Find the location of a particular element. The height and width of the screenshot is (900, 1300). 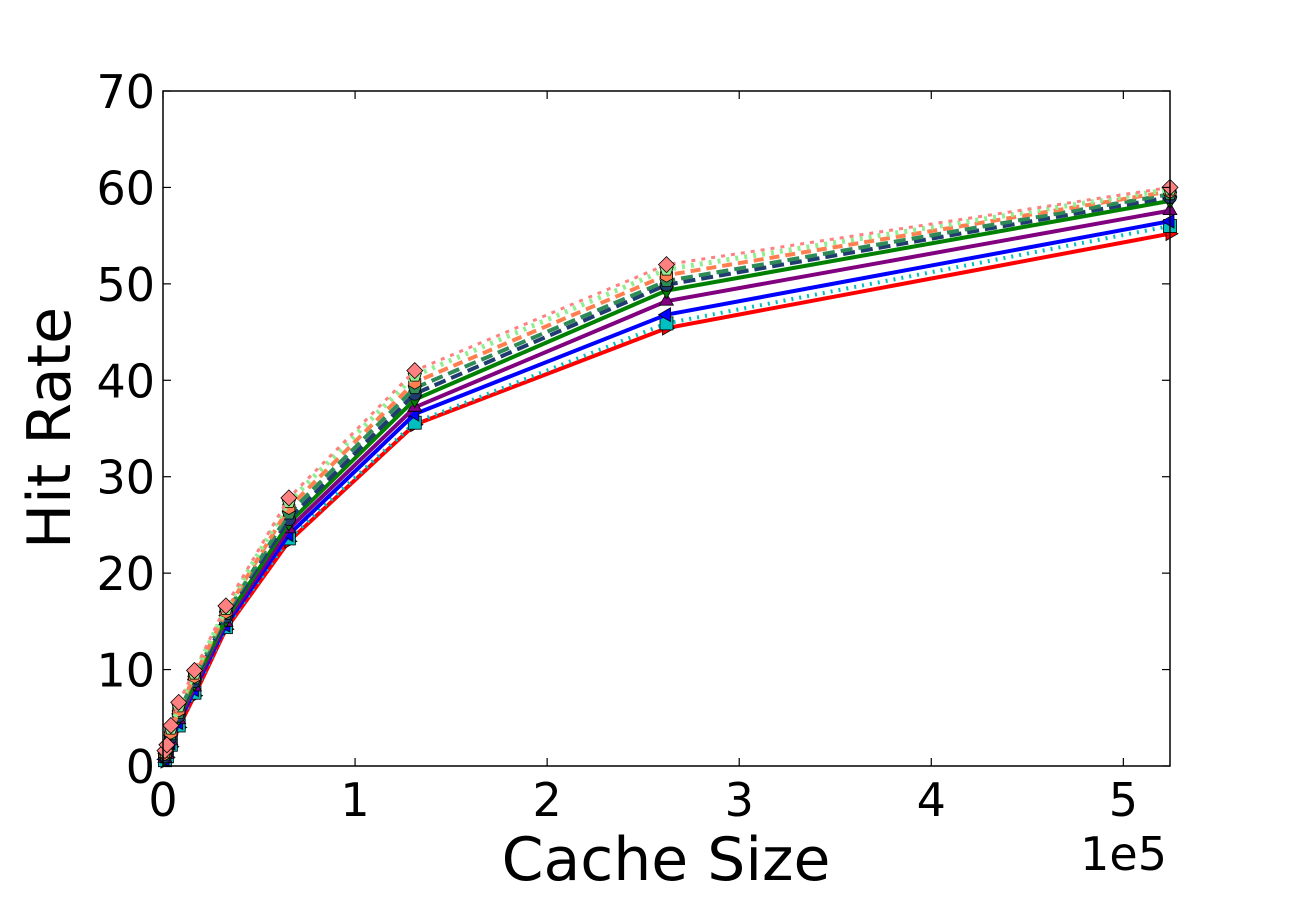

x-tick-label: 2 is located at coordinates (546, 800).